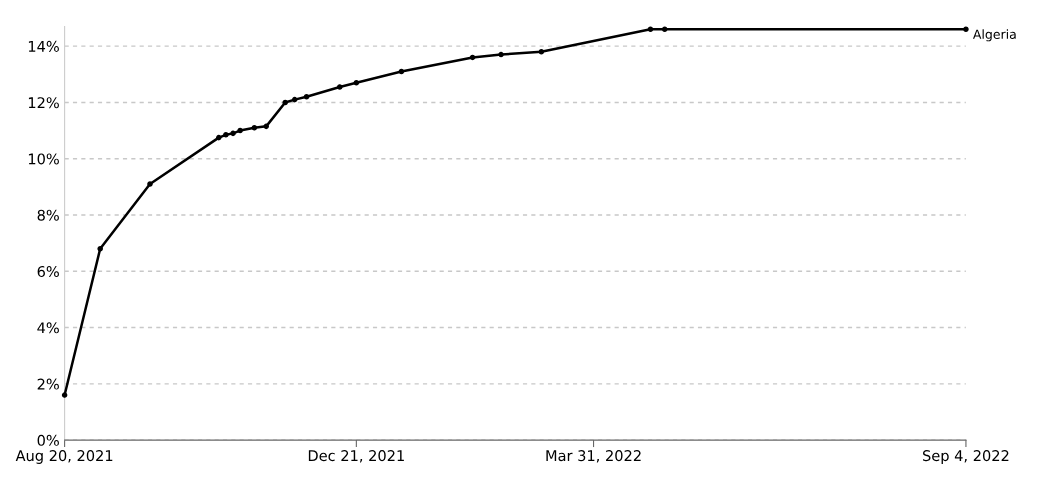 This screenshot has width=1042, height=481. Describe the element at coordinates (994, 35) in the screenshot. I see `series-label: Algeria` at that location.